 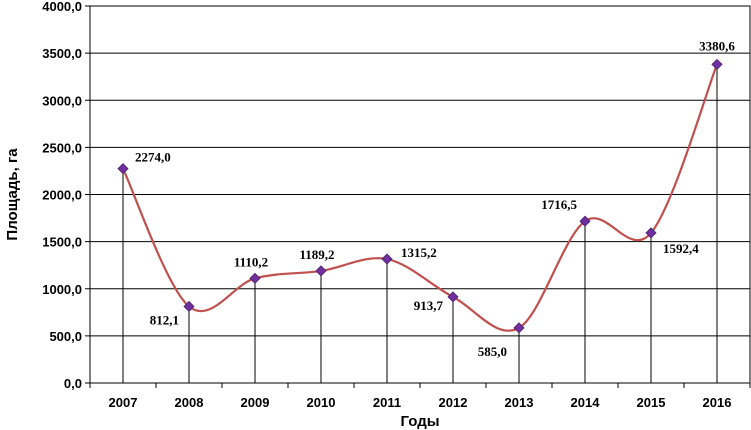 I want to click on x-tick-label: 2016, so click(x=717, y=402).